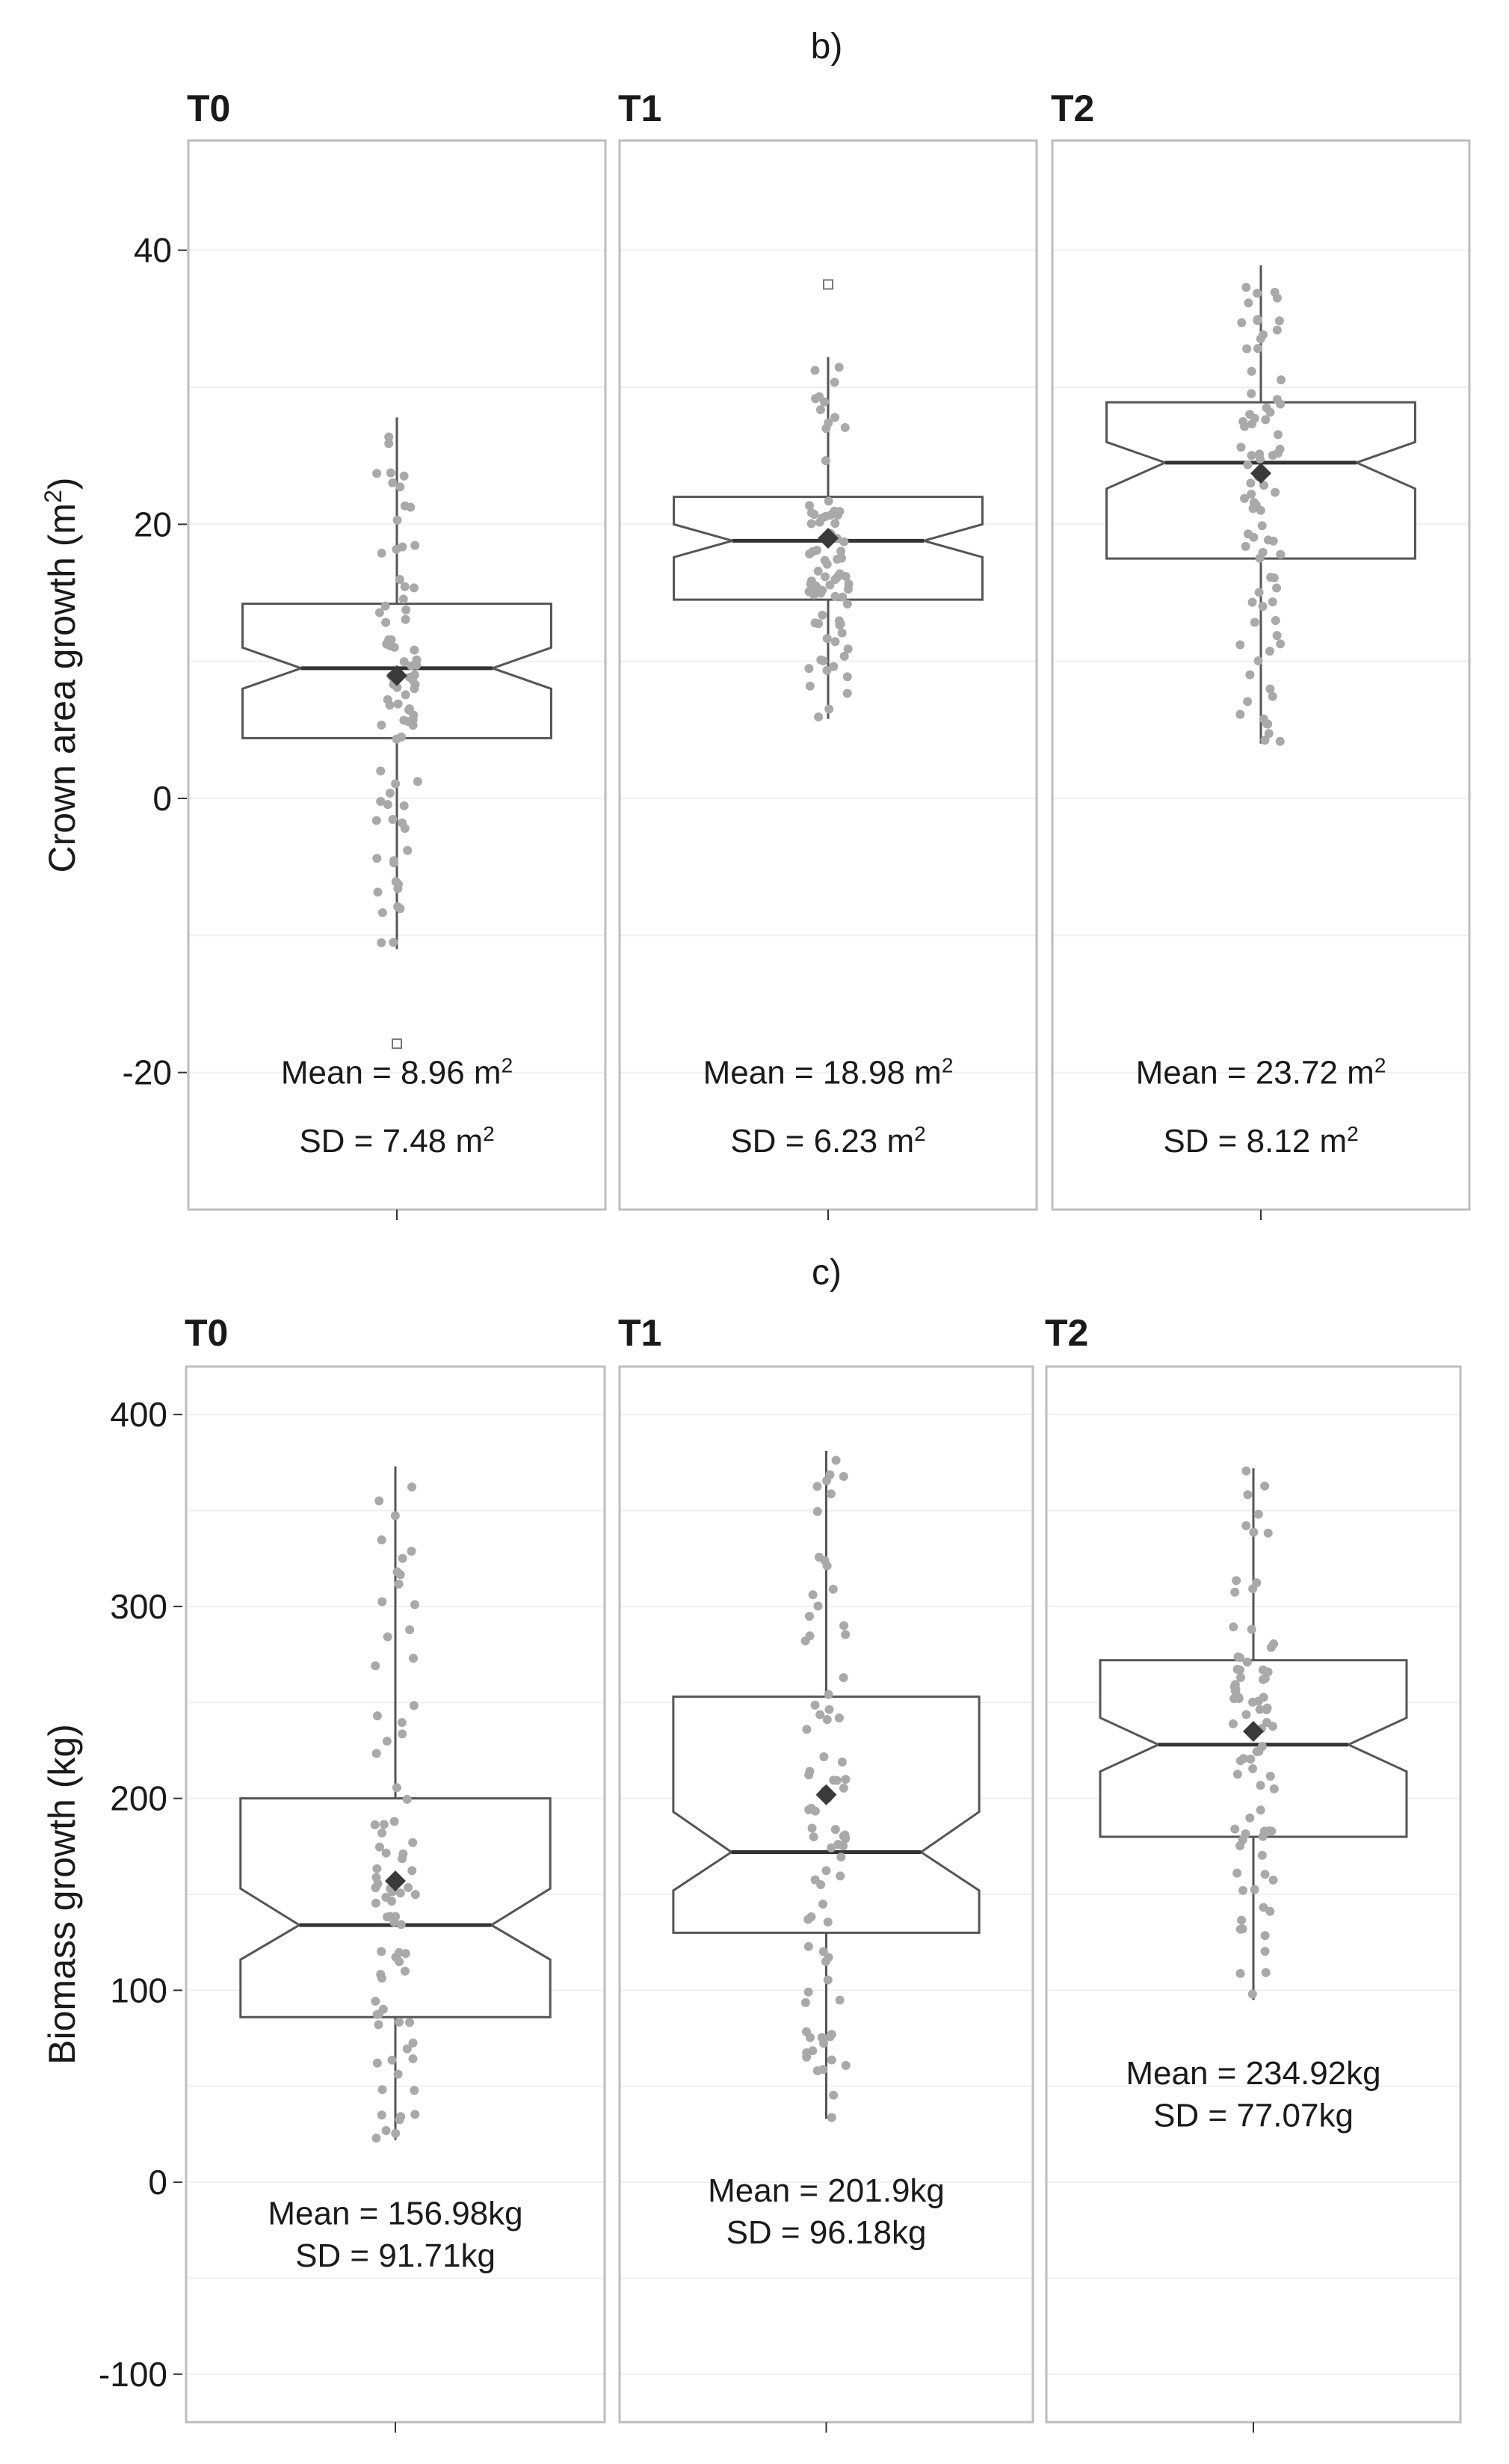  What do you see at coordinates (153, 524) in the screenshot?
I see `y-tick-label: 20` at bounding box center [153, 524].